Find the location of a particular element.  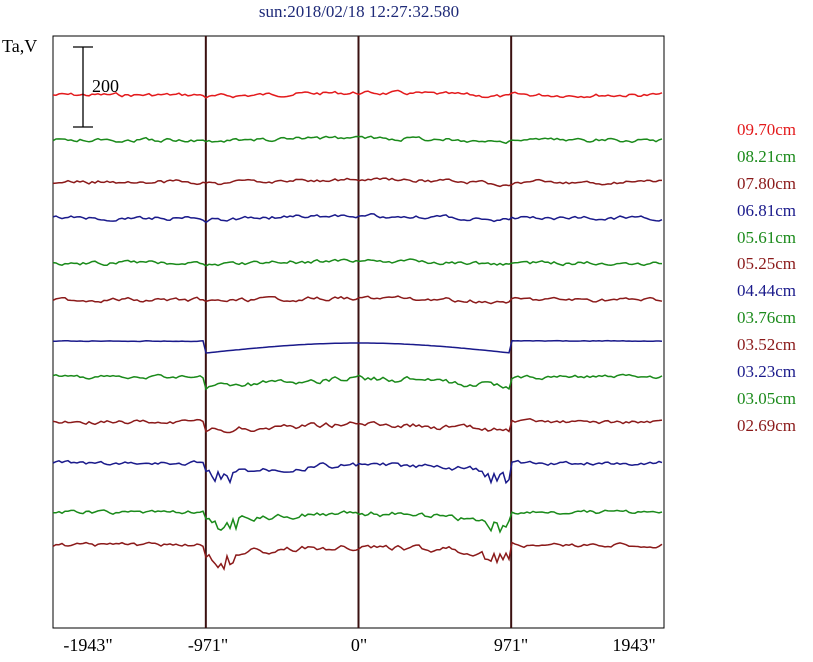

x-tick-label-1: -971" is located at coordinates (208, 645).